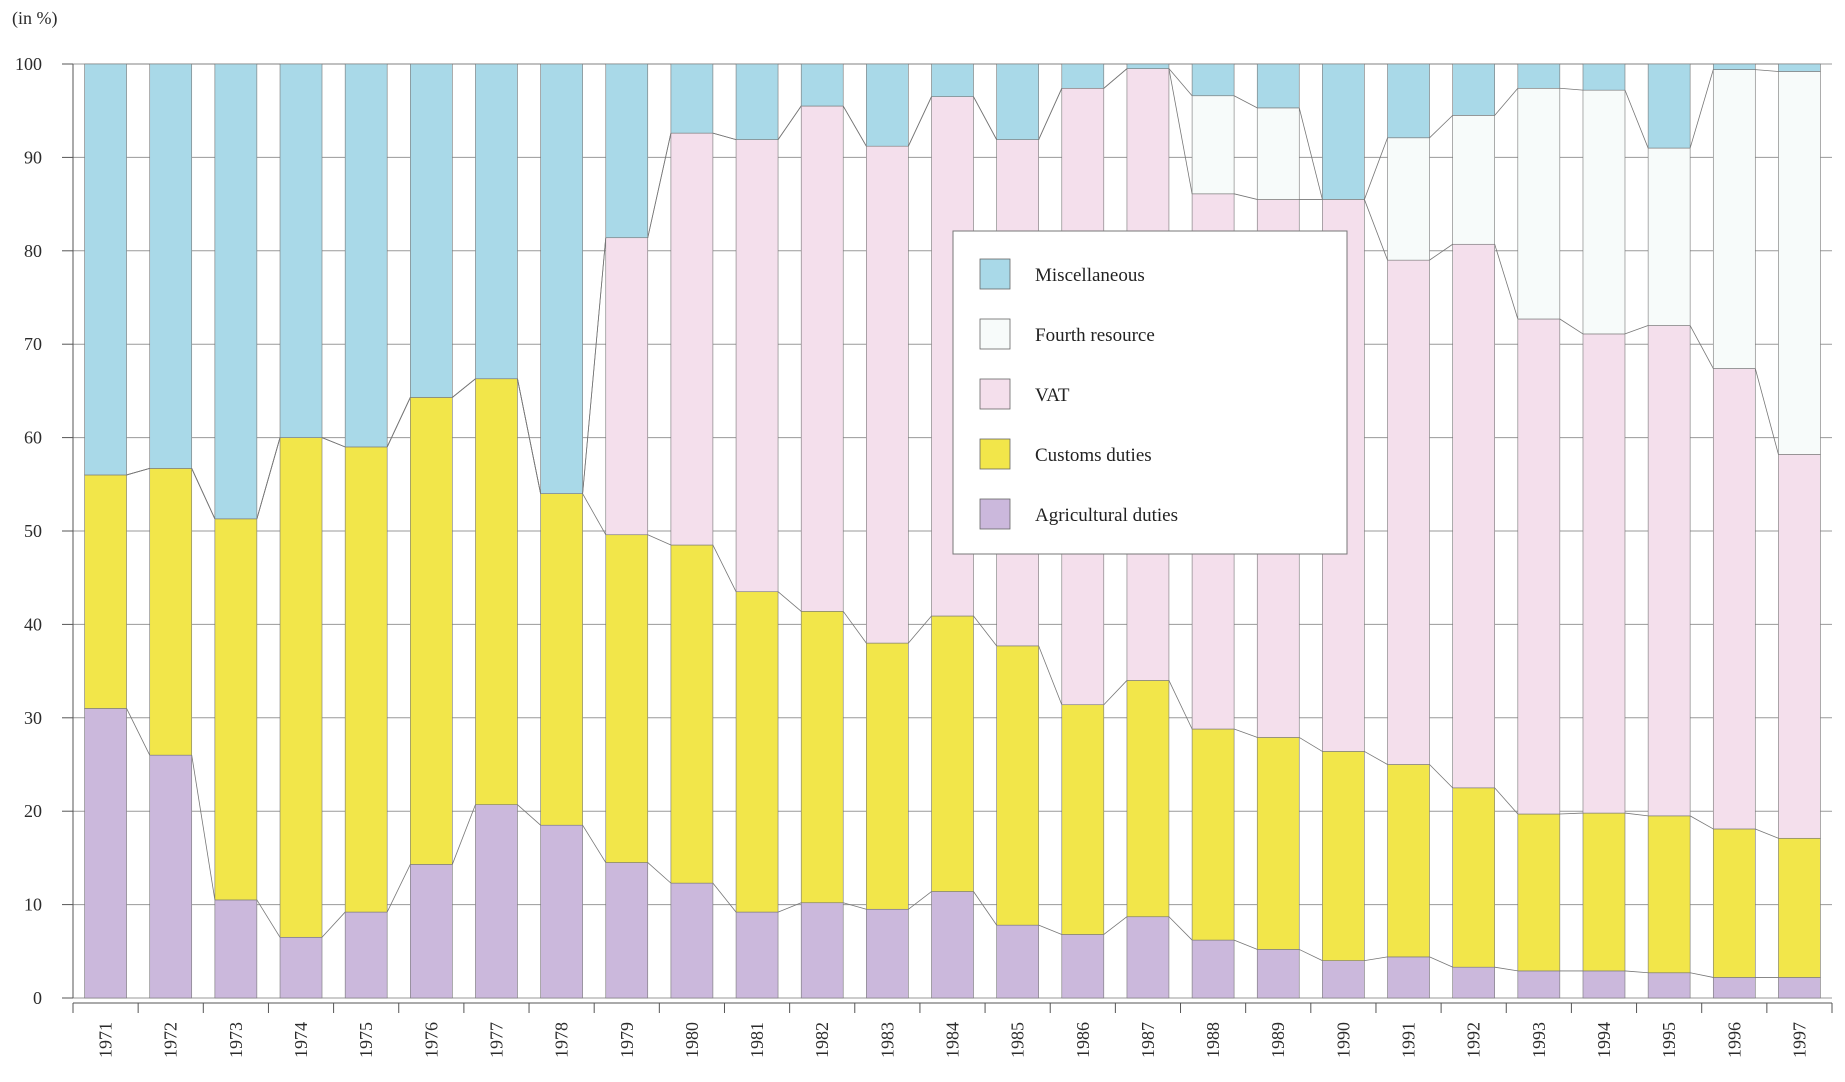 This screenshot has width=1845, height=1082. I want to click on x-tick-label: 1983, so click(887, 1040).